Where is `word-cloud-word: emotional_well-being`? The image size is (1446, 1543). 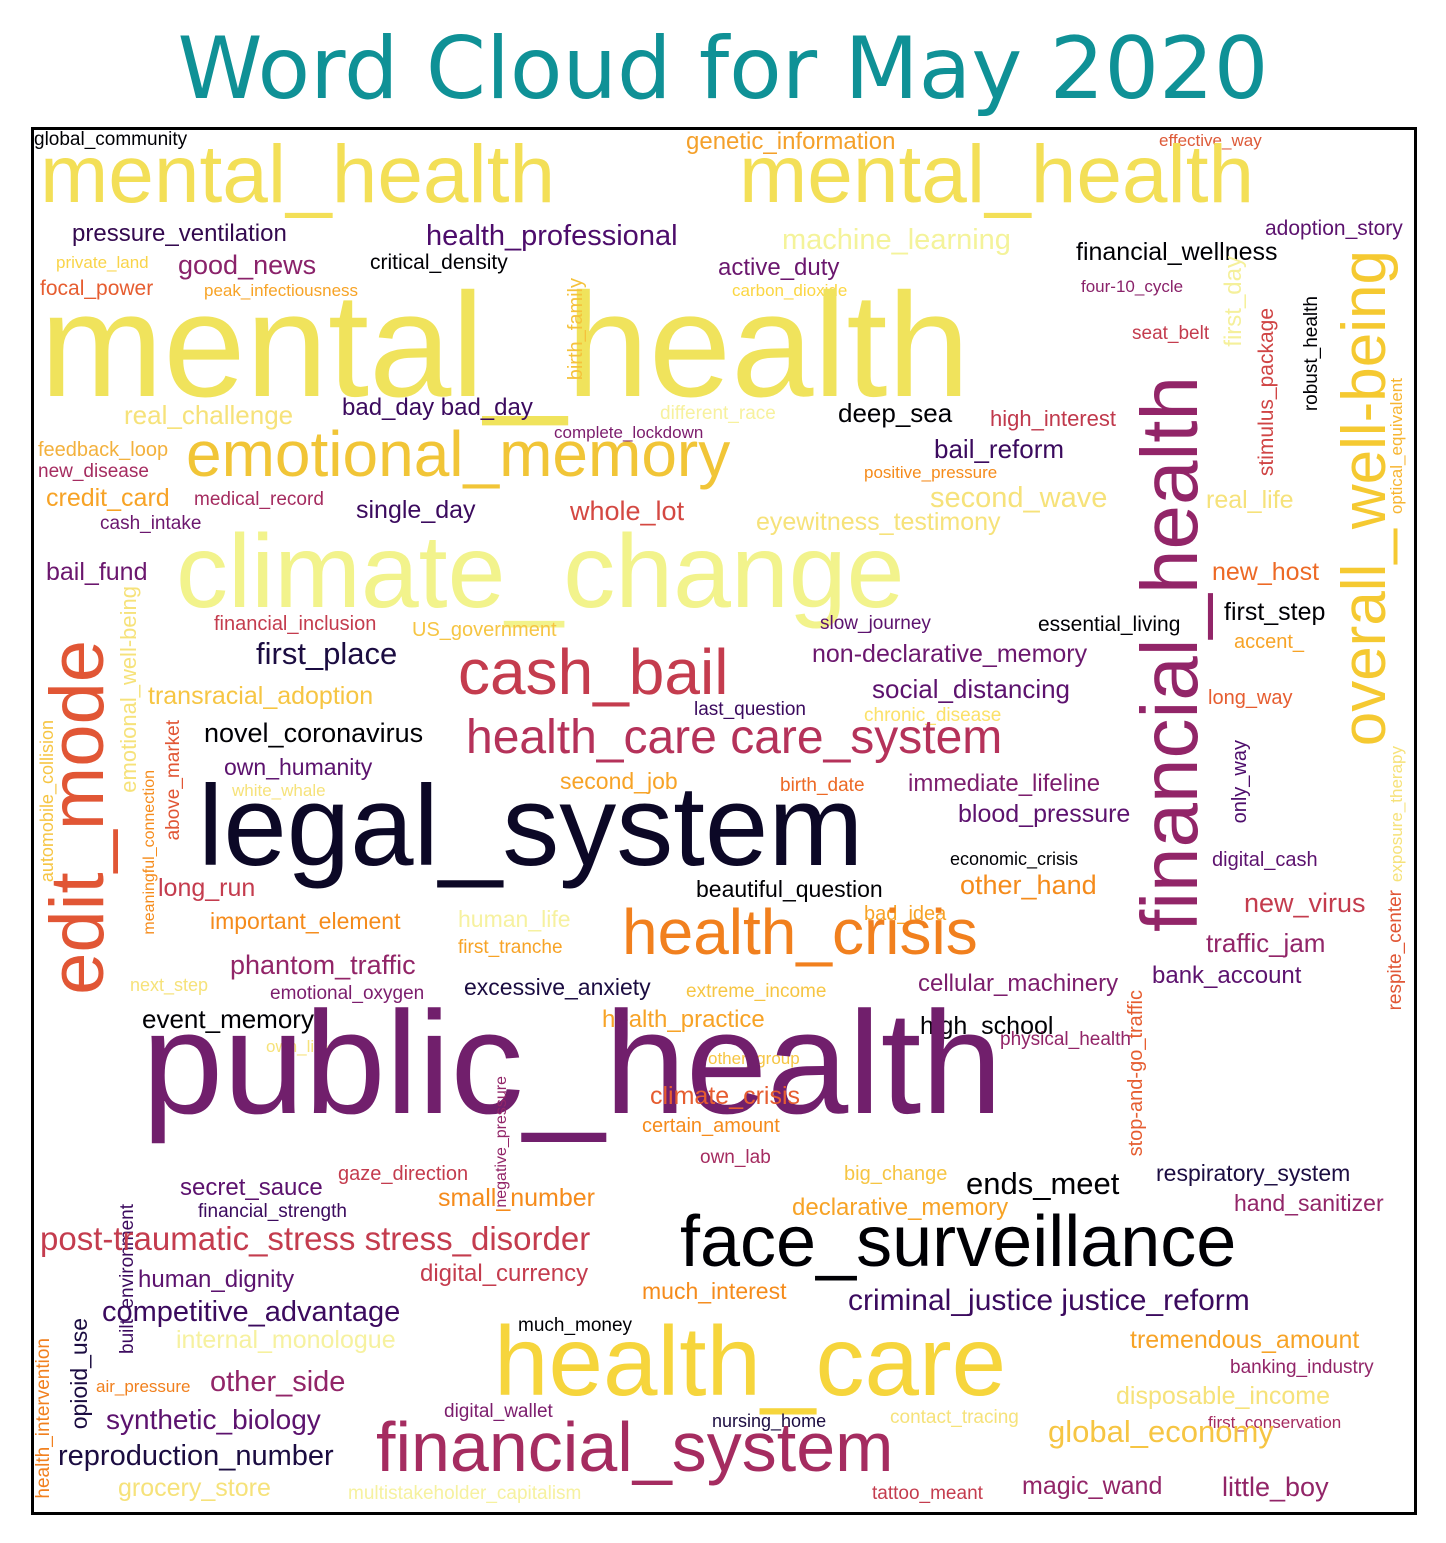
word-cloud-word: emotional_well-being is located at coordinates (128, 689).